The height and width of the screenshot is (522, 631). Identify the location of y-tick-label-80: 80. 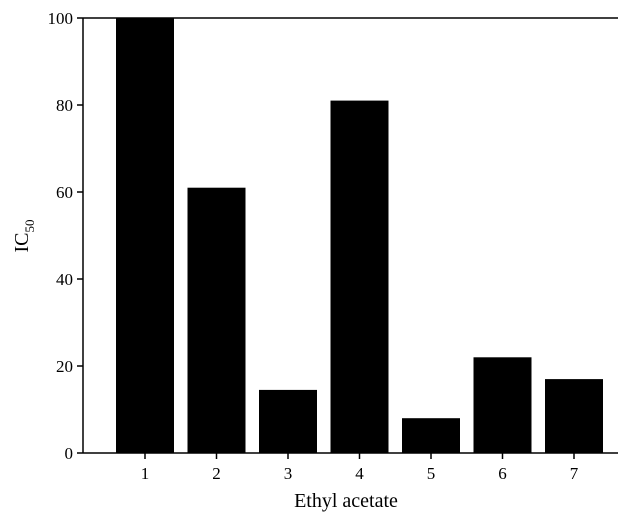
(64, 105).